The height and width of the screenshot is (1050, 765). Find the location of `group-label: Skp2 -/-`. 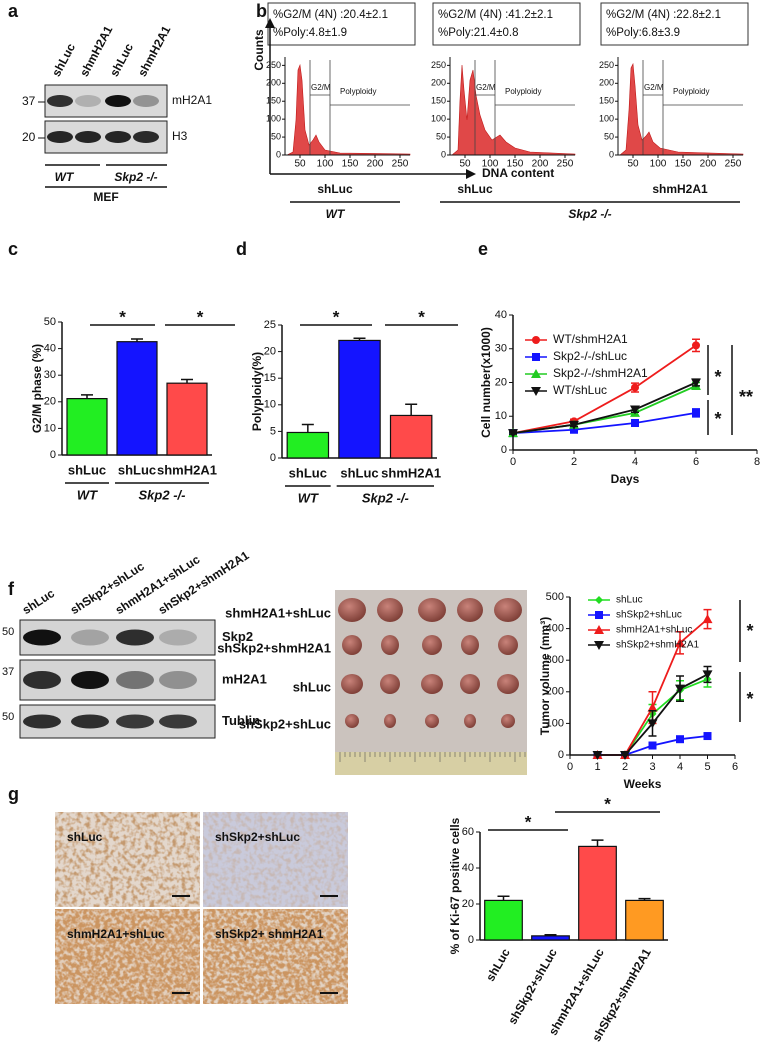

group-label: Skp2 -/- is located at coordinates (135, 177).